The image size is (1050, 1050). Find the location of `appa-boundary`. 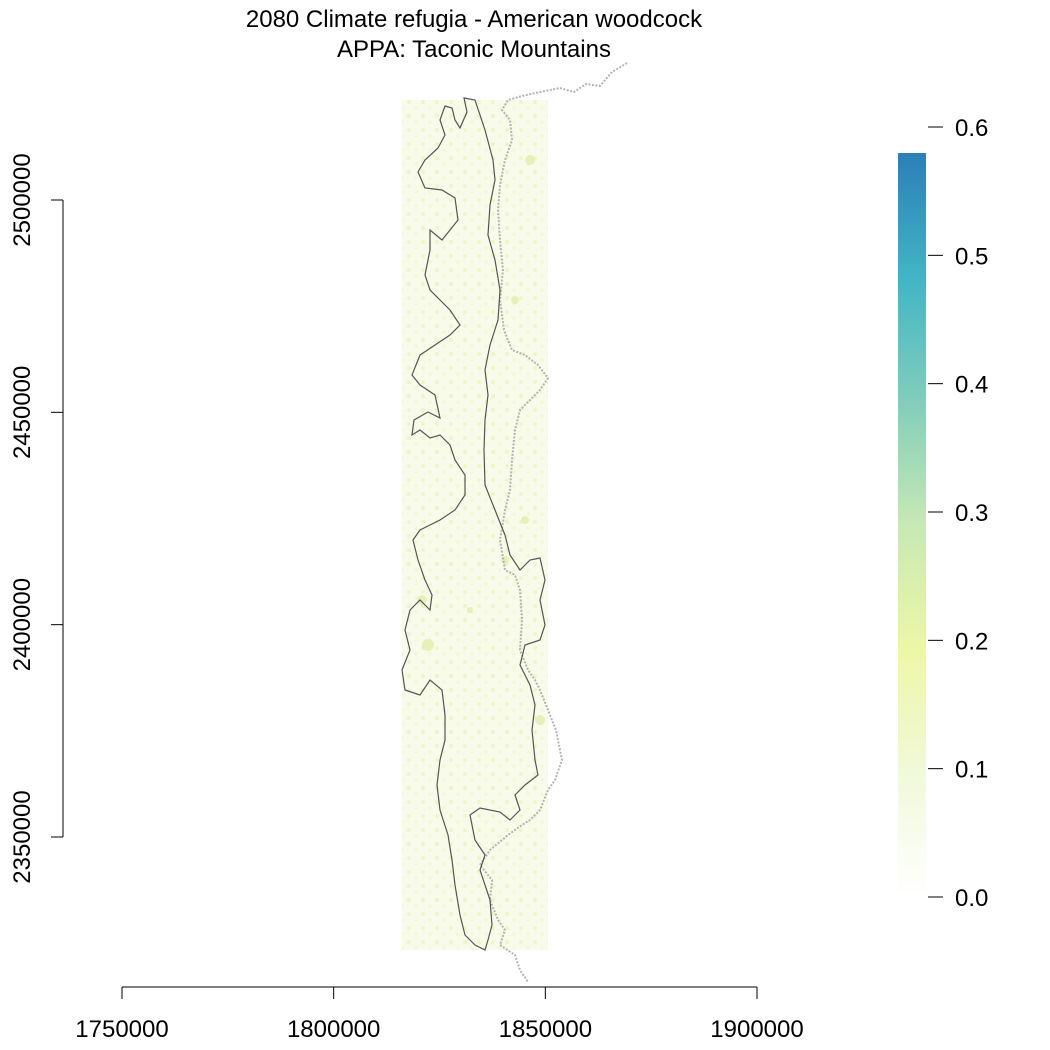

appa-boundary is located at coordinates (473, 524).